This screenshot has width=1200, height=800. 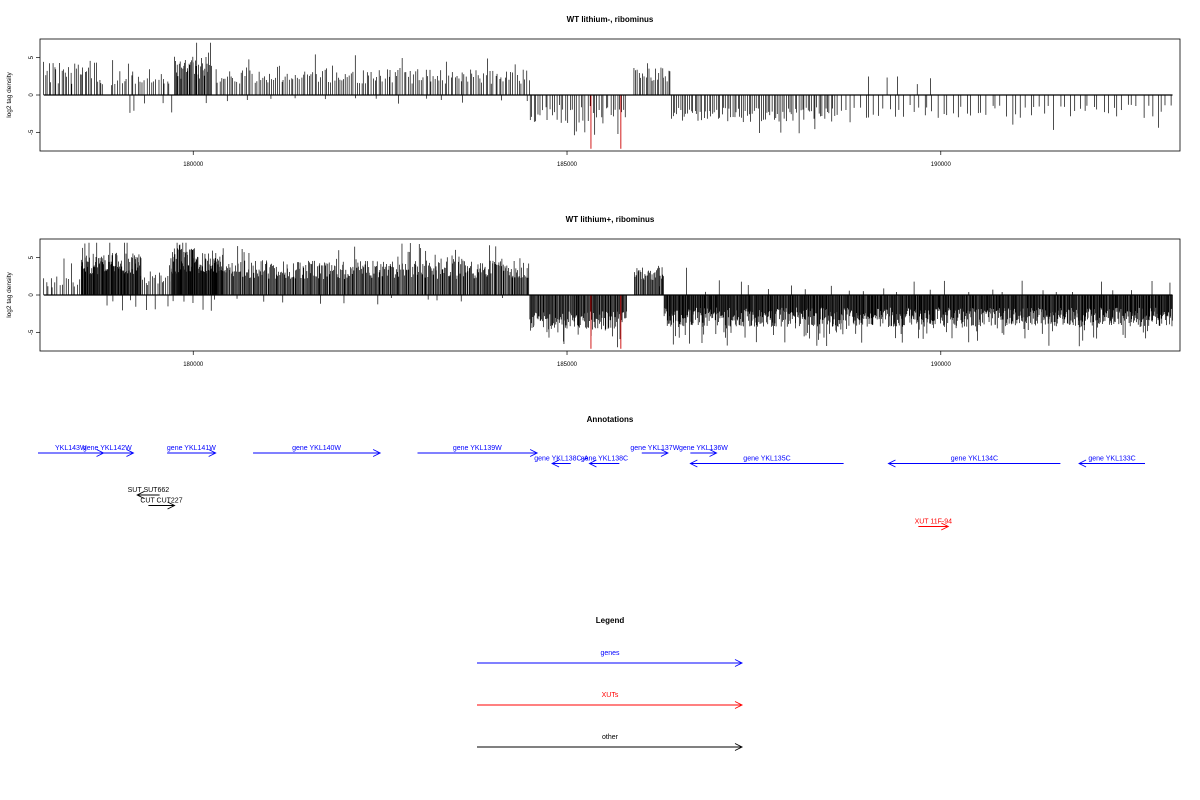 What do you see at coordinates (107, 448) in the screenshot?
I see `annotation-label: gene YKL142W` at bounding box center [107, 448].